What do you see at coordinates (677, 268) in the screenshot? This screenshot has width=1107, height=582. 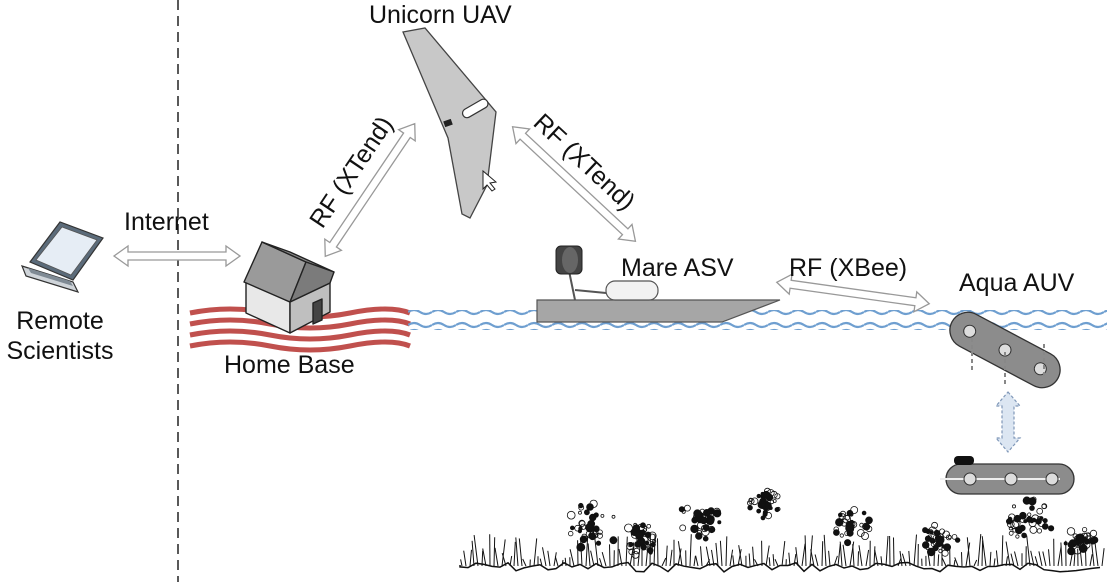 I see `mare-asv-label: Mare ASV` at bounding box center [677, 268].